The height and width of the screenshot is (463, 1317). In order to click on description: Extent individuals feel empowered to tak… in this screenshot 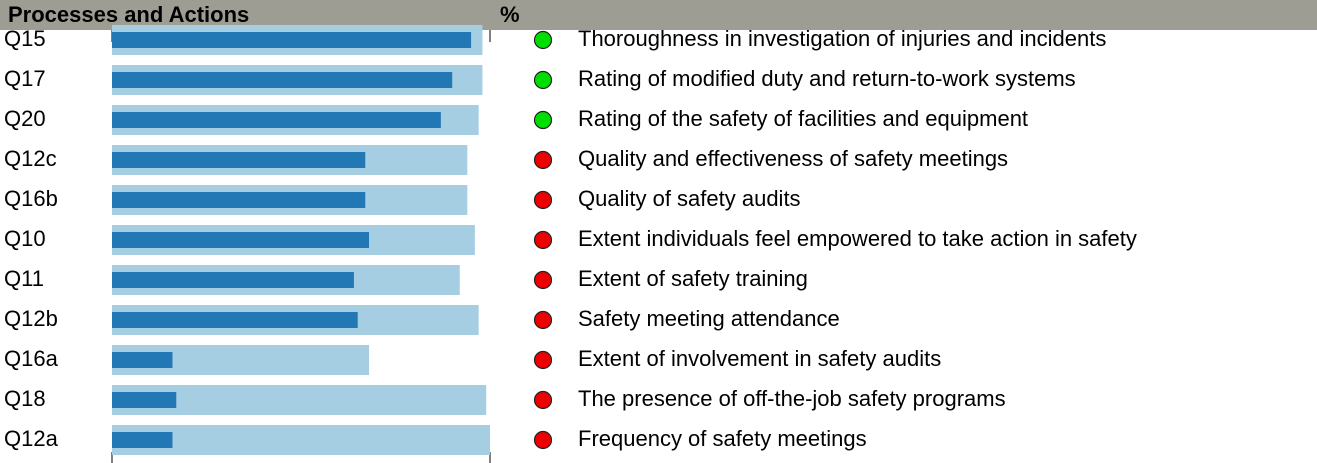, I will do `click(857, 238)`.